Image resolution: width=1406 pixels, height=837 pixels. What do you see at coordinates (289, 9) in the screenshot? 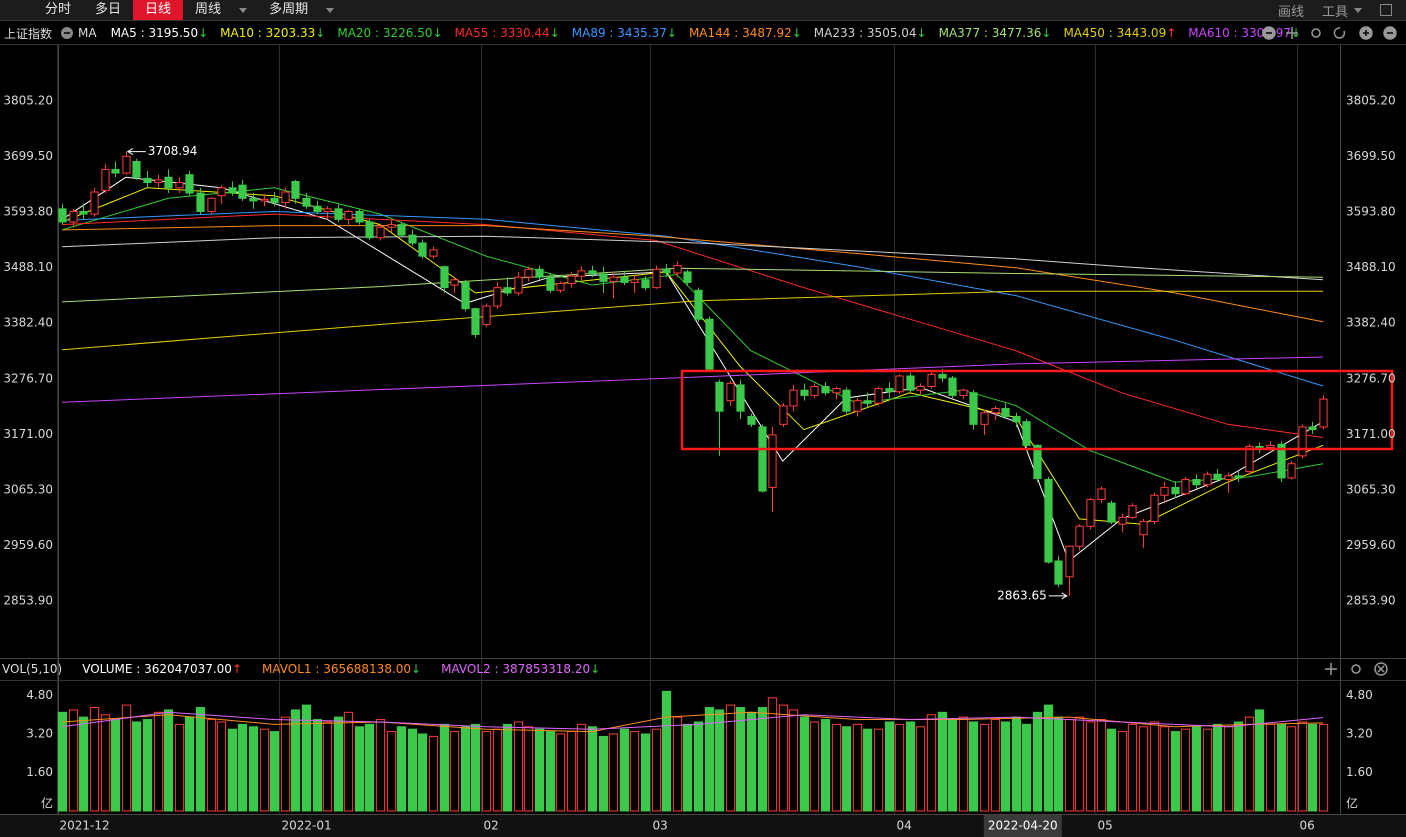
I see `tab: 多周期` at bounding box center [289, 9].